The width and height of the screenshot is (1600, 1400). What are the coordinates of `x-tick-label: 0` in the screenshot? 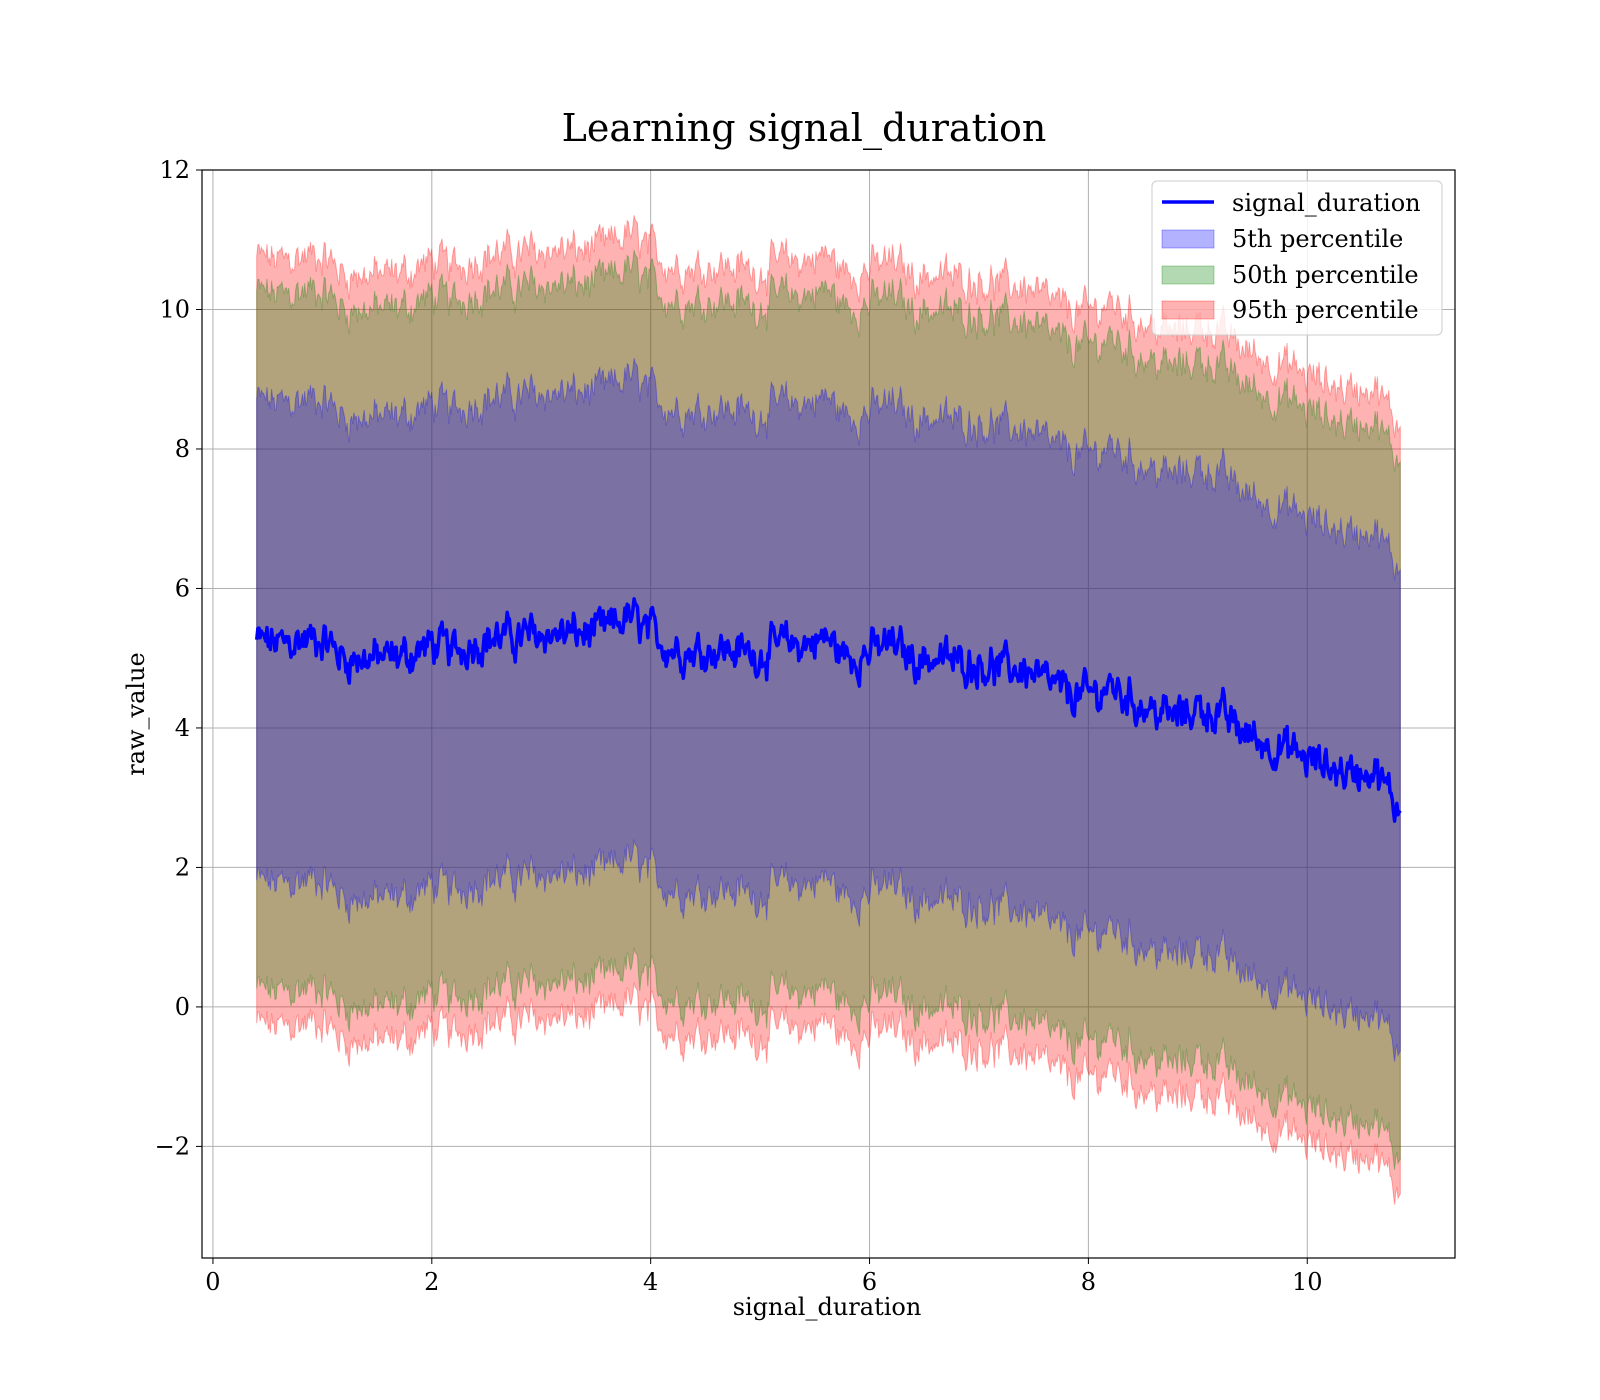 It's located at (212, 1282).